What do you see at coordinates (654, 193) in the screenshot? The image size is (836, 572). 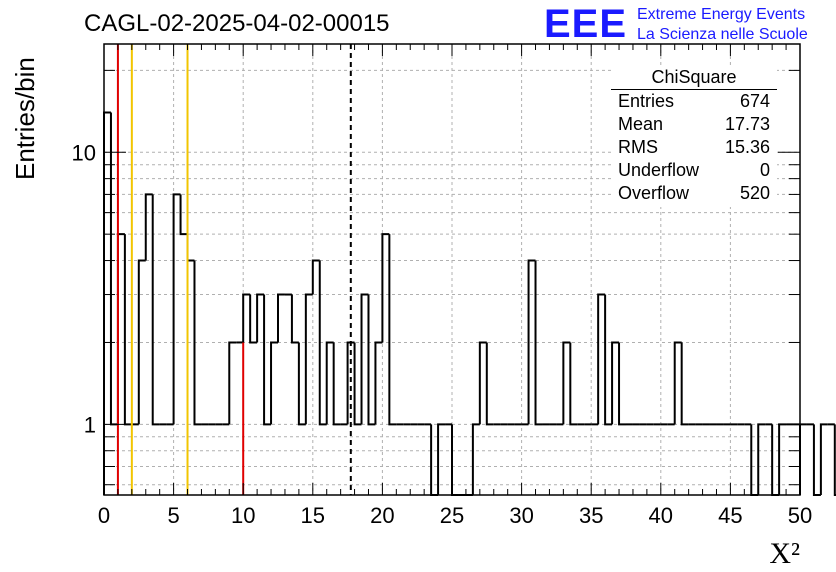 I see `stat-label: Overflow` at bounding box center [654, 193].